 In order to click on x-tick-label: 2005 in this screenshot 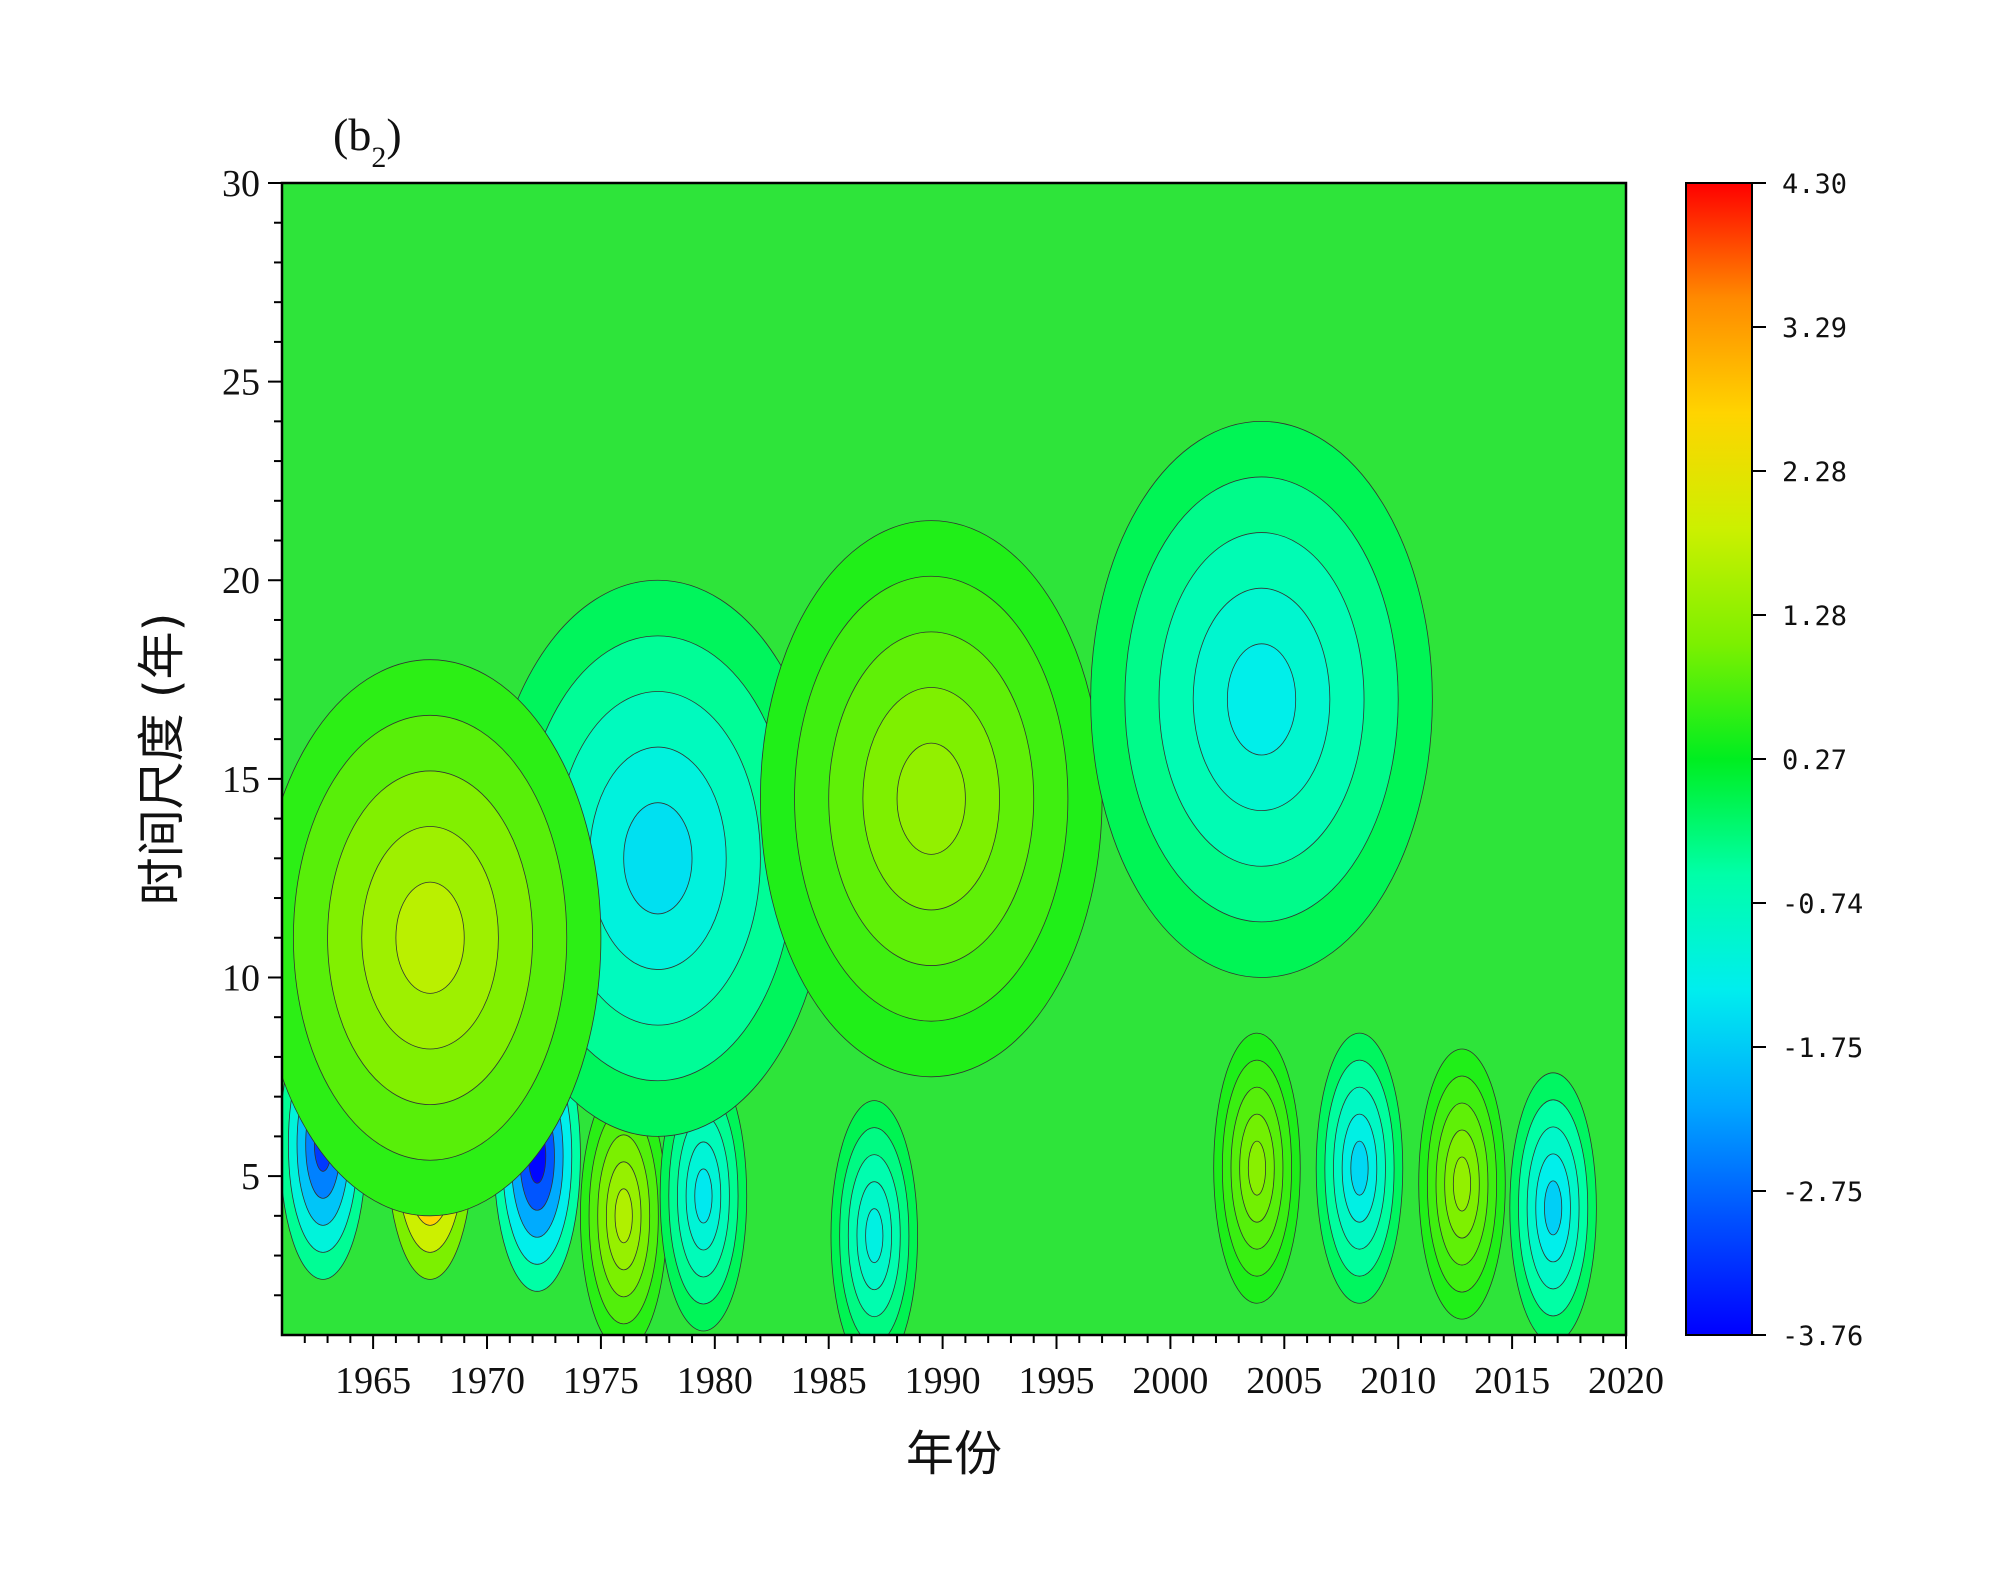, I will do `click(1284, 1381)`.